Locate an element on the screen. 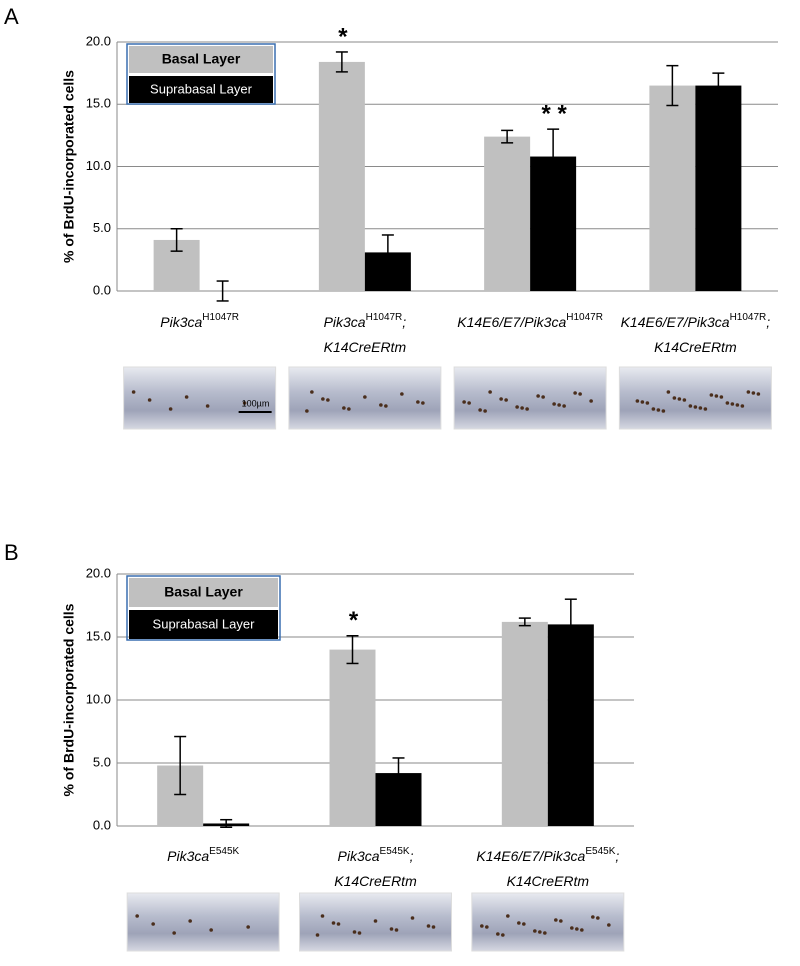 The width and height of the screenshot is (800, 966). x-tick-label: Pik3caE545K is located at coordinates (203, 855).